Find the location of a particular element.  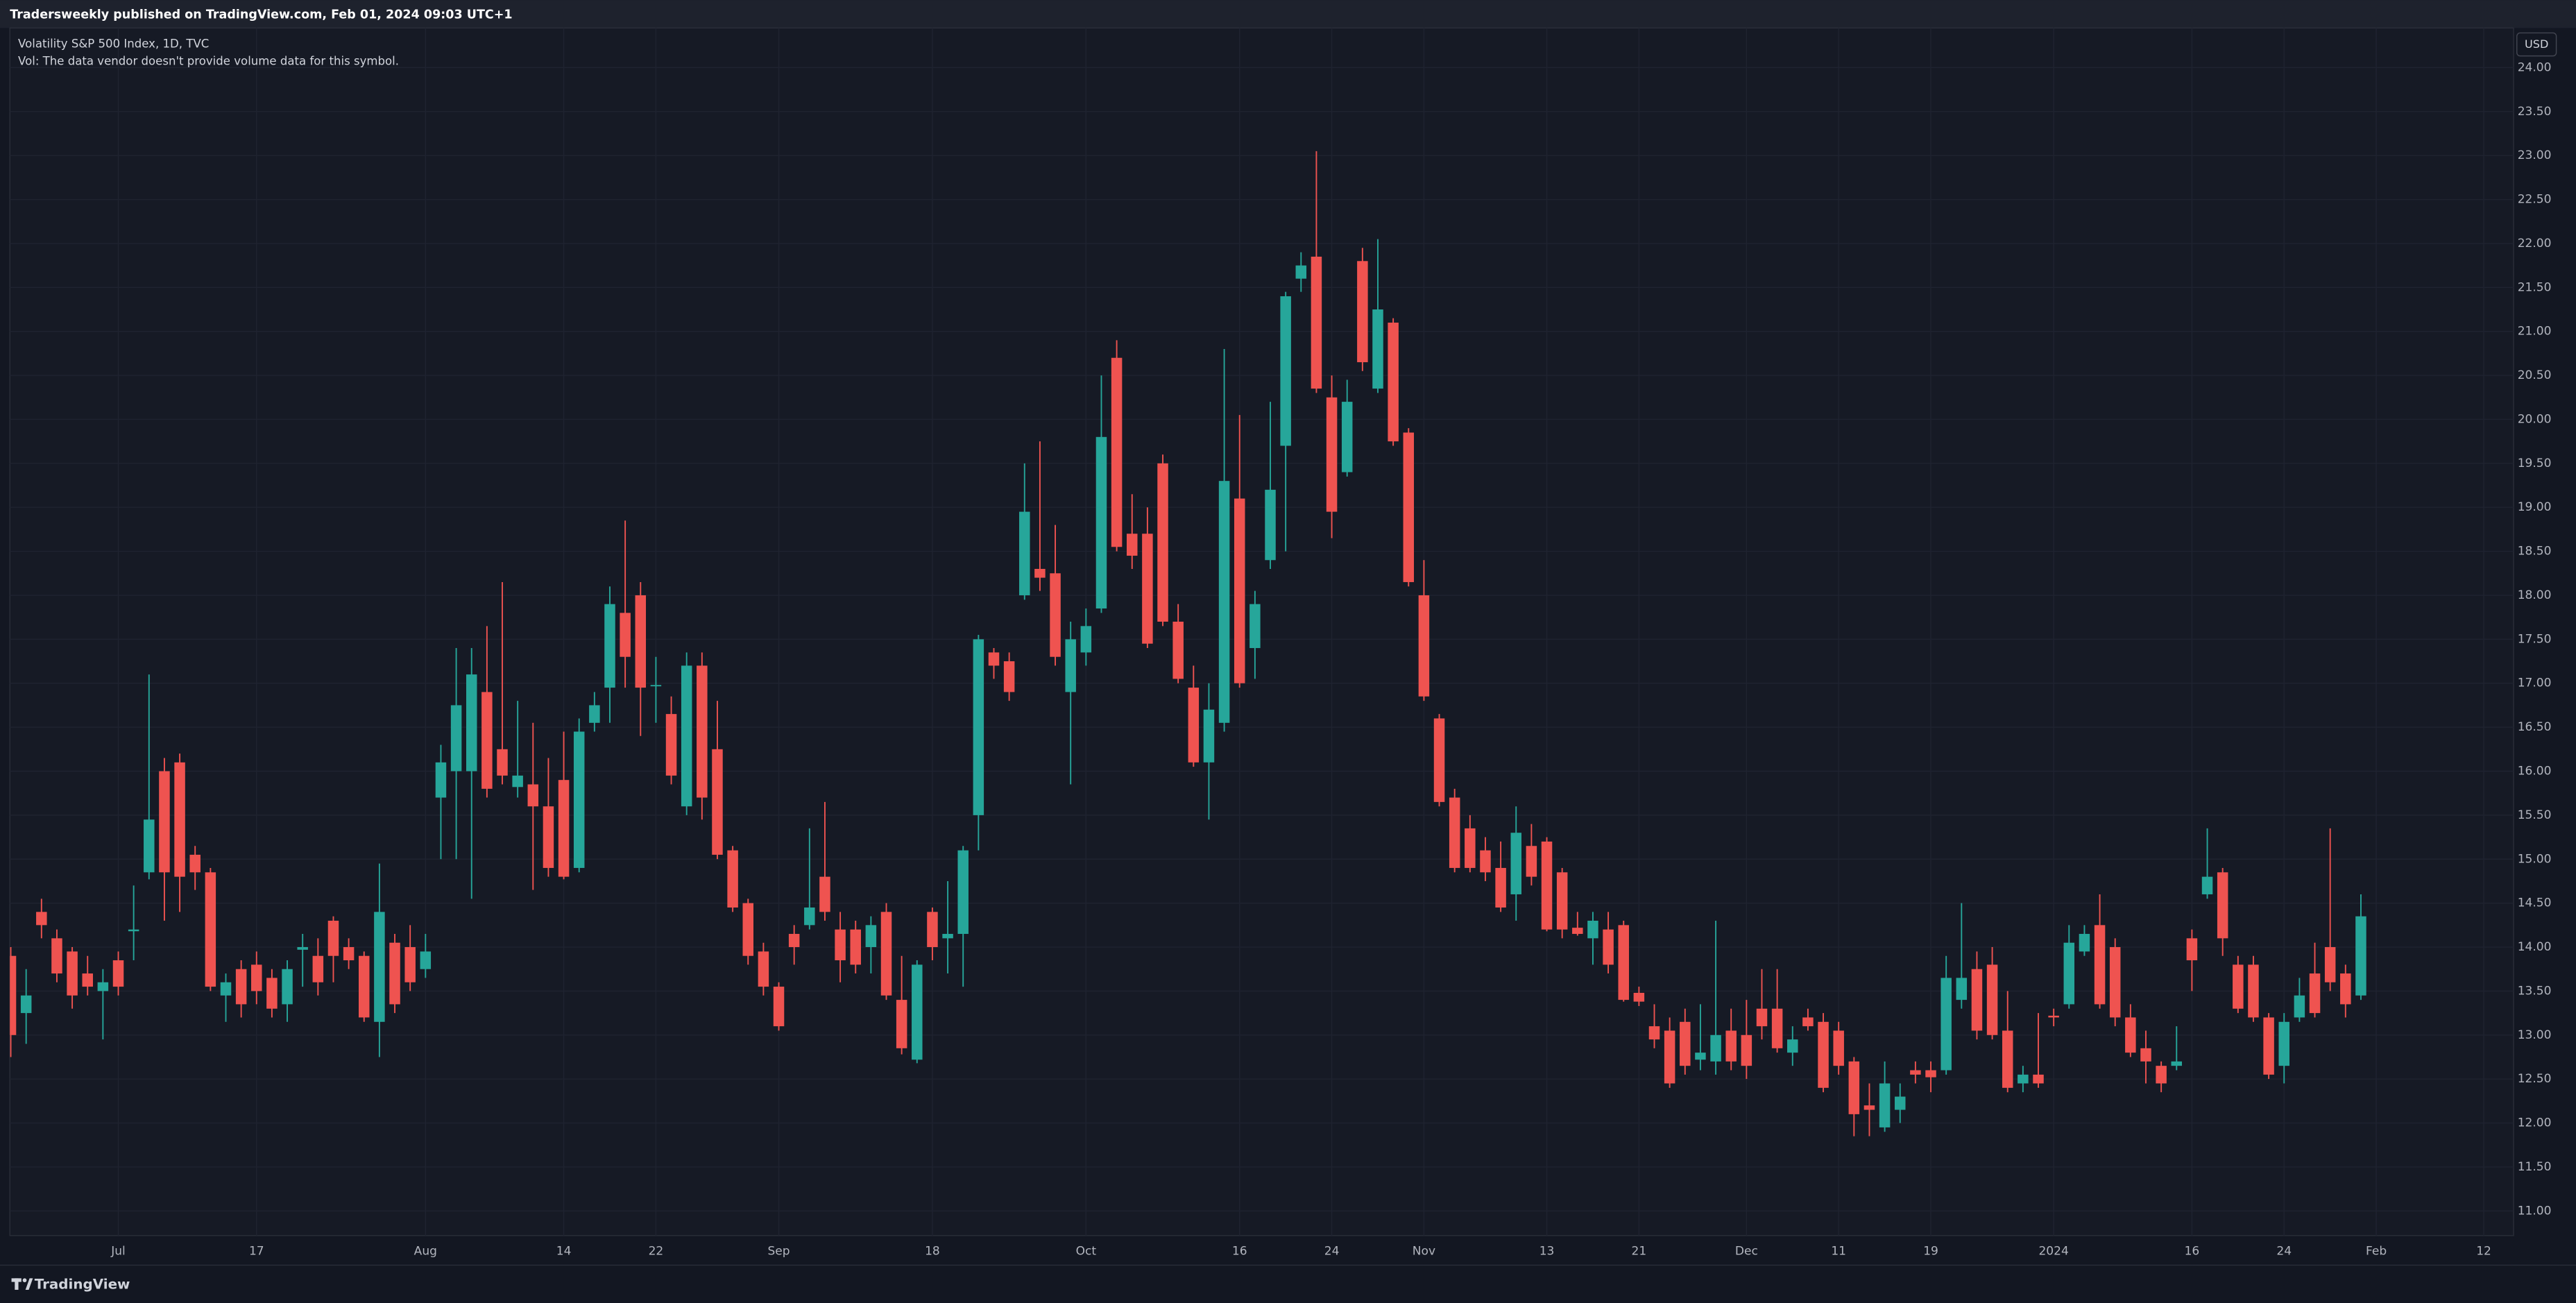

y-tick-label: 12.50 is located at coordinates (2535, 1079).